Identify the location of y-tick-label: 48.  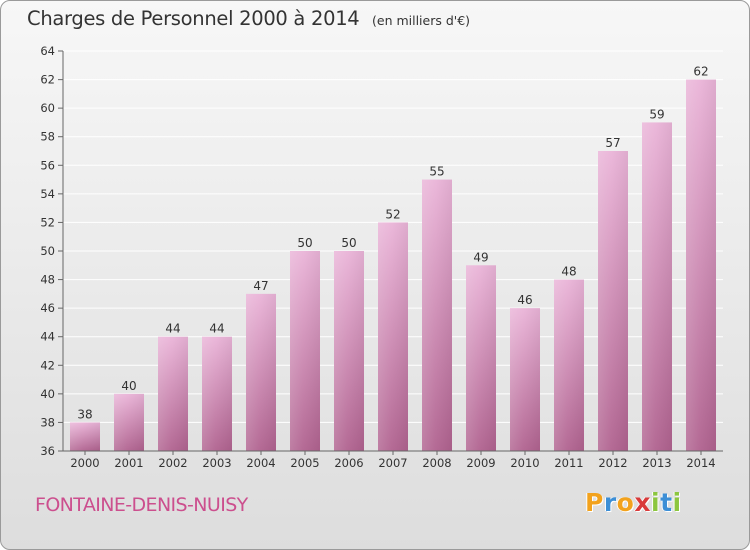
(47, 280).